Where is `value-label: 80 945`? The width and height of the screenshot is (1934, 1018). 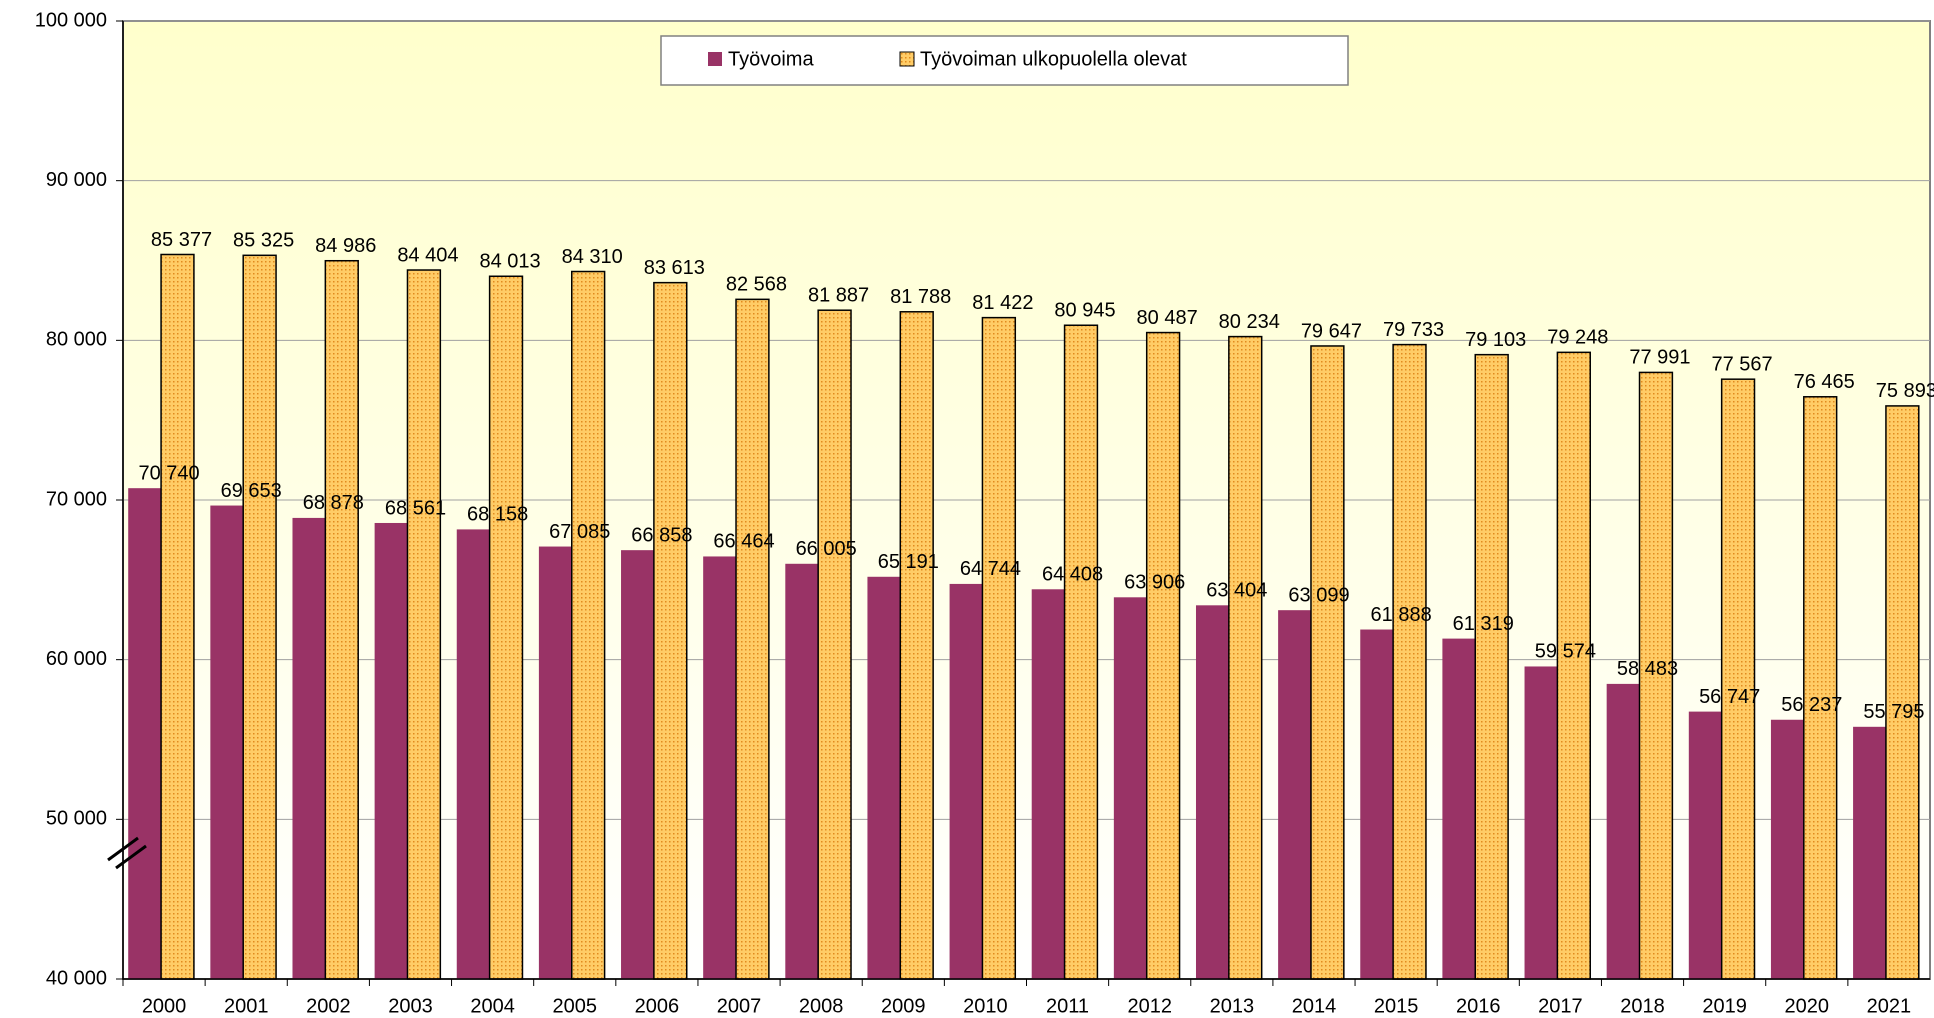 value-label: 80 945 is located at coordinates (1084, 311).